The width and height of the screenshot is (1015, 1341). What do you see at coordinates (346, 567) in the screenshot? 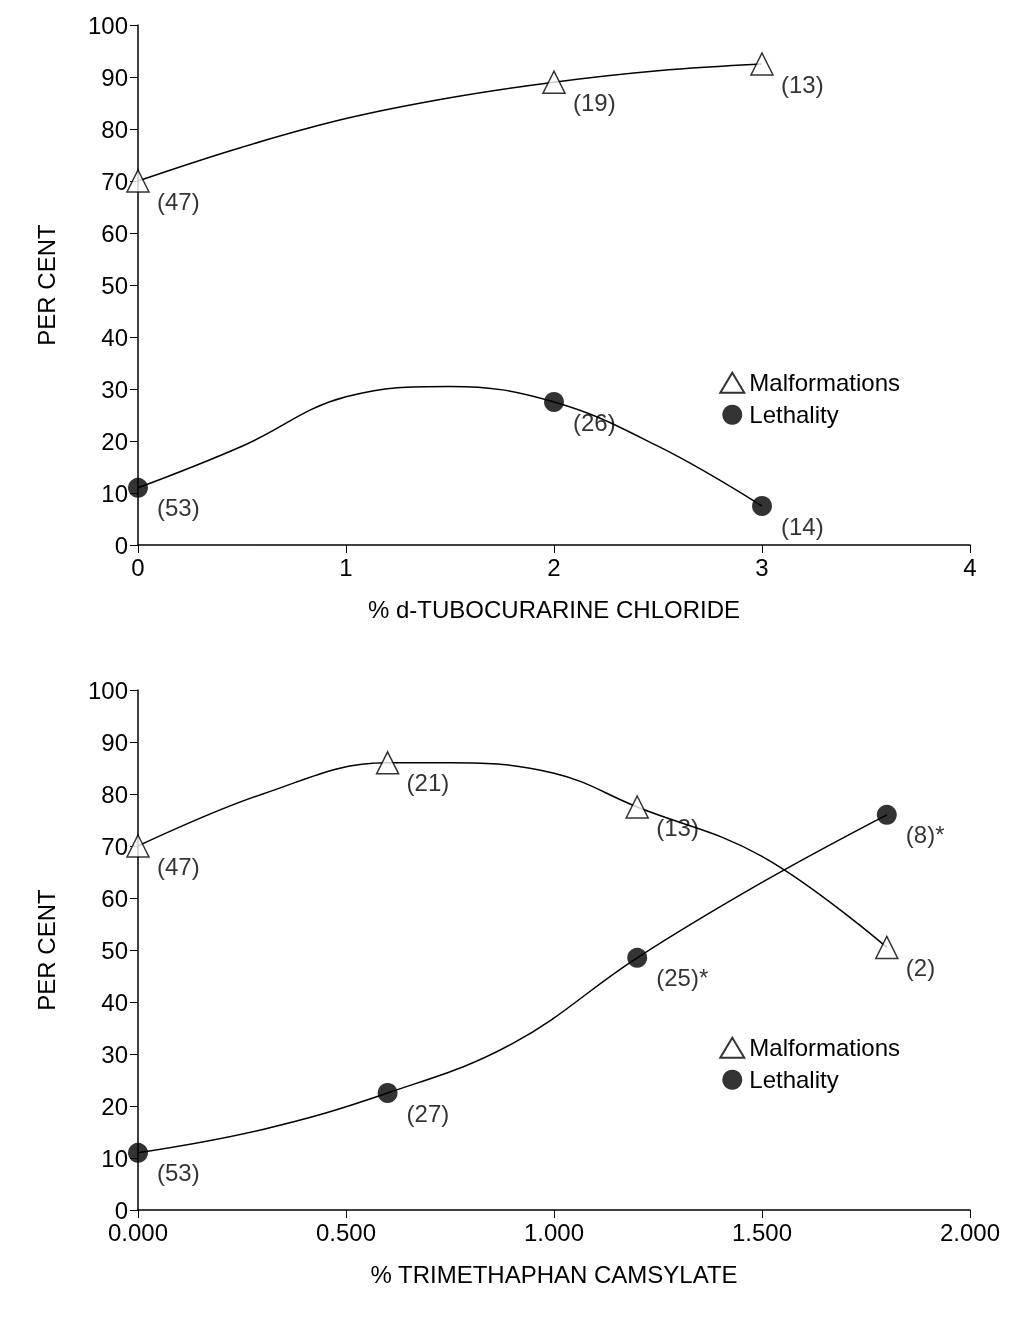
I see `x-tick-label: 1` at bounding box center [346, 567].